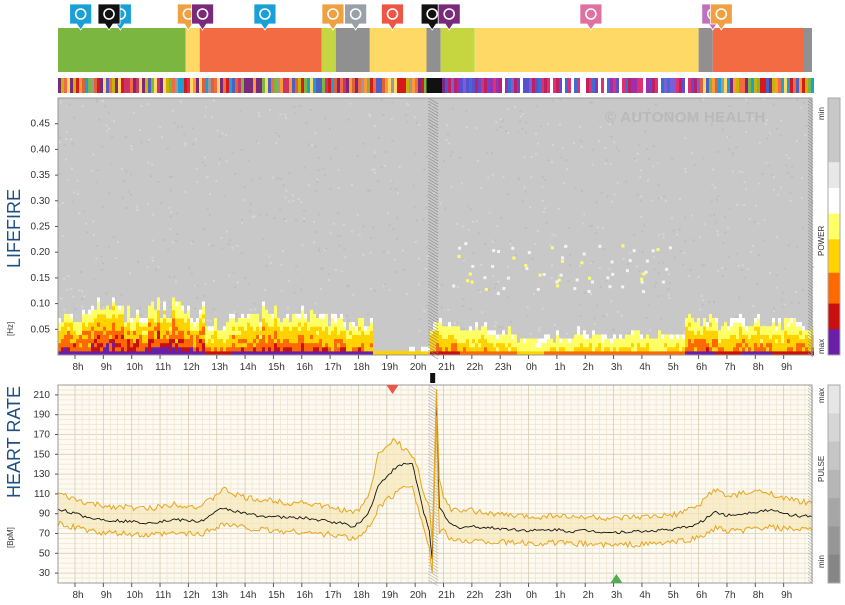 The width and height of the screenshot is (845, 605). Describe the element at coordinates (401, 17) in the screenshot. I see `activity-icons` at that location.